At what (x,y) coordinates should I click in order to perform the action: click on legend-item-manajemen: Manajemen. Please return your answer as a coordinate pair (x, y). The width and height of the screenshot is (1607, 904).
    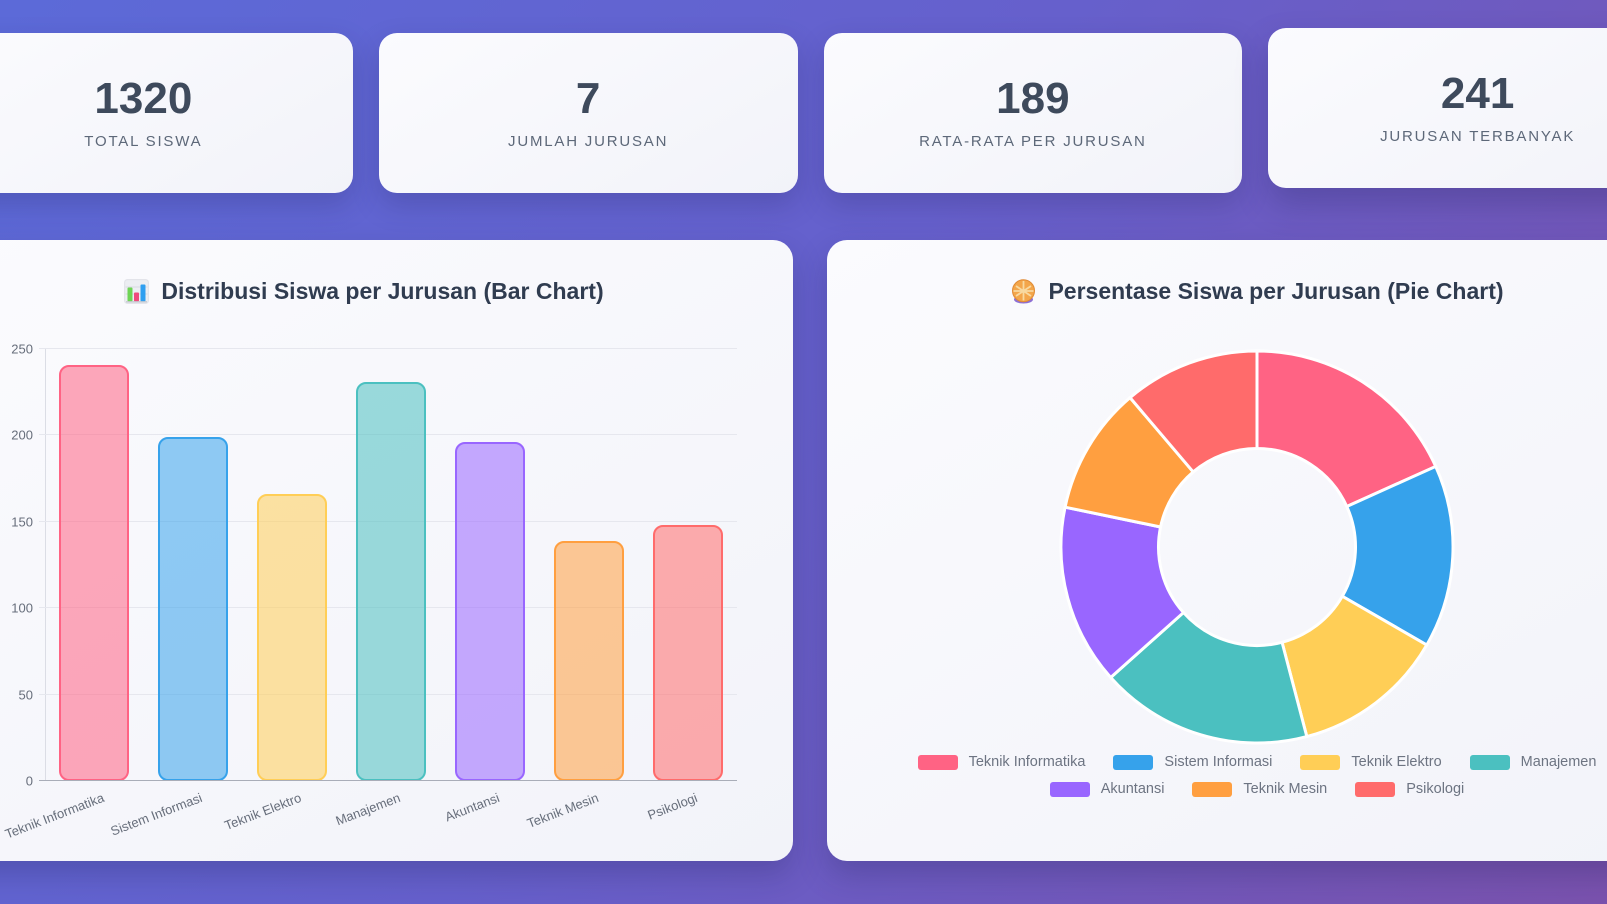
    Looking at the image, I should click on (1533, 762).